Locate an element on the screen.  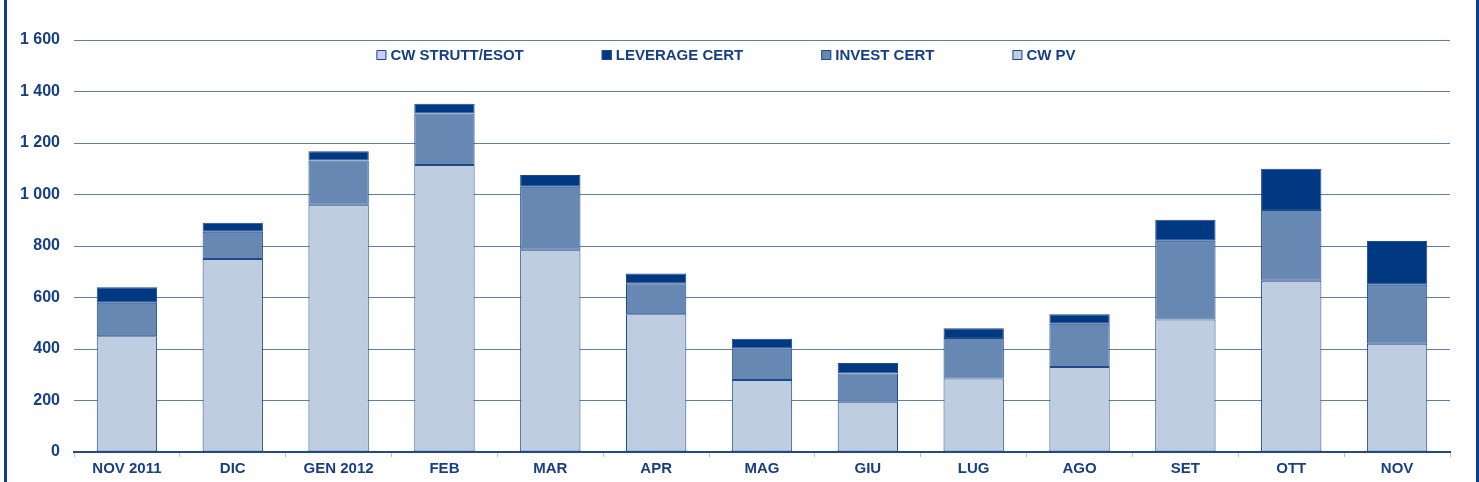
x-tick-label: OTT is located at coordinates (1291, 468).